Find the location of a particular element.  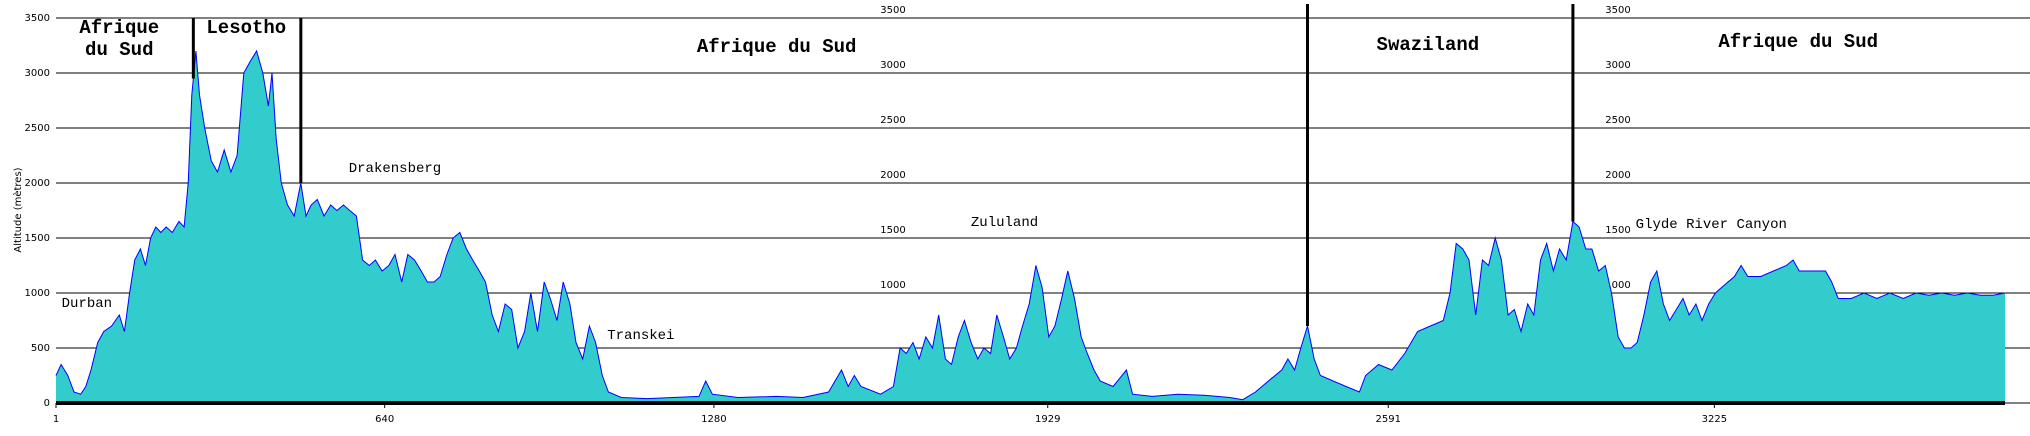

x-tick-label: 3225 is located at coordinates (1714, 419).